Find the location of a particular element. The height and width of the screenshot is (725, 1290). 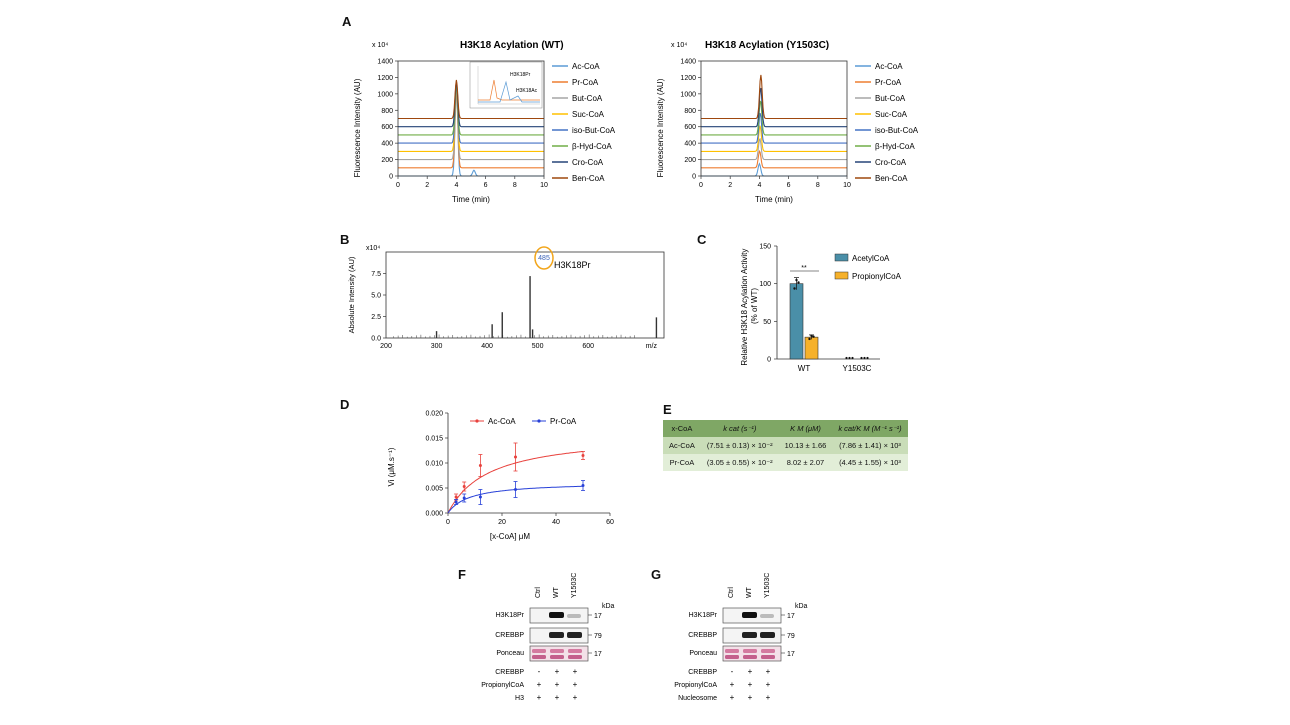

inset-label-h3k18ac: H3K18Ac is located at coordinates (527, 91).